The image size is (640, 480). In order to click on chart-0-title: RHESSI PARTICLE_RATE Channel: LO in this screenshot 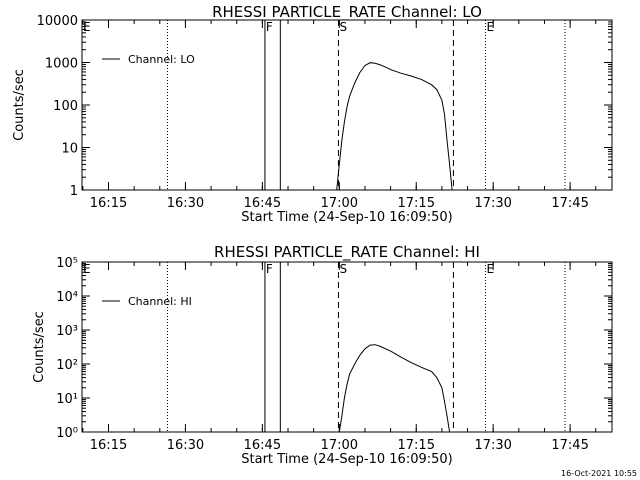, I will do `click(347, 12)`.